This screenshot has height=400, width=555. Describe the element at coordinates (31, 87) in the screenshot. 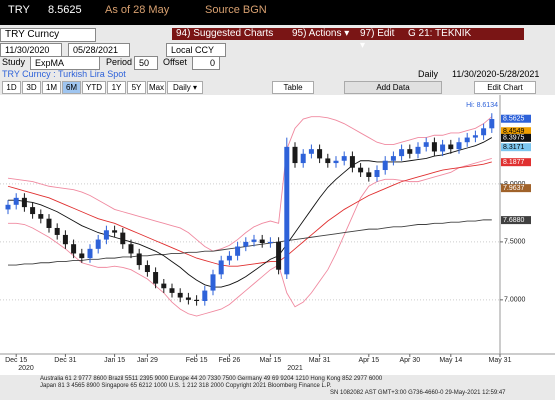

I see `range-tab: 3D` at that location.